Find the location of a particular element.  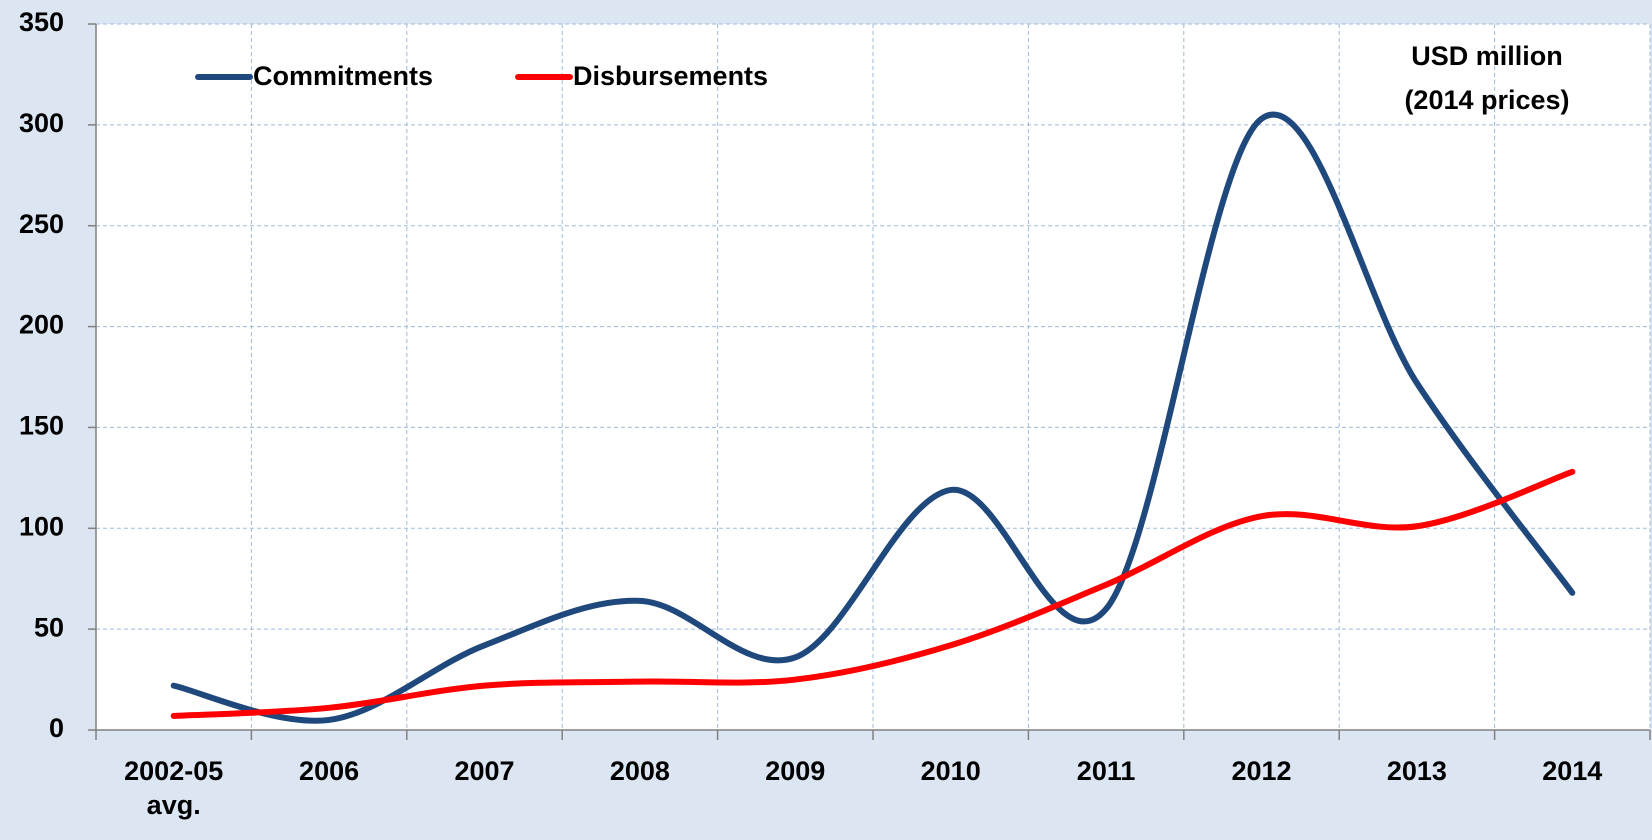

annotation: (2014 prices) is located at coordinates (1487, 100).